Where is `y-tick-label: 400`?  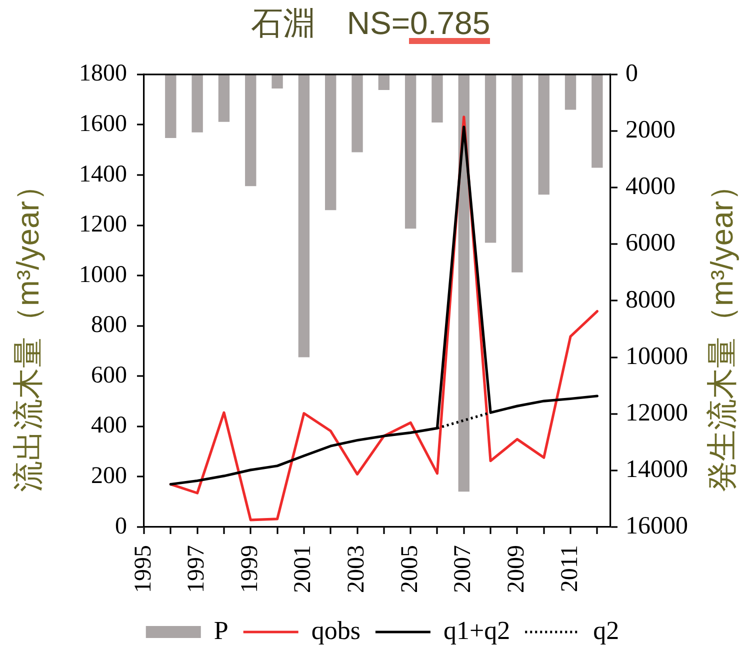 y-tick-label: 400 is located at coordinates (109, 425).